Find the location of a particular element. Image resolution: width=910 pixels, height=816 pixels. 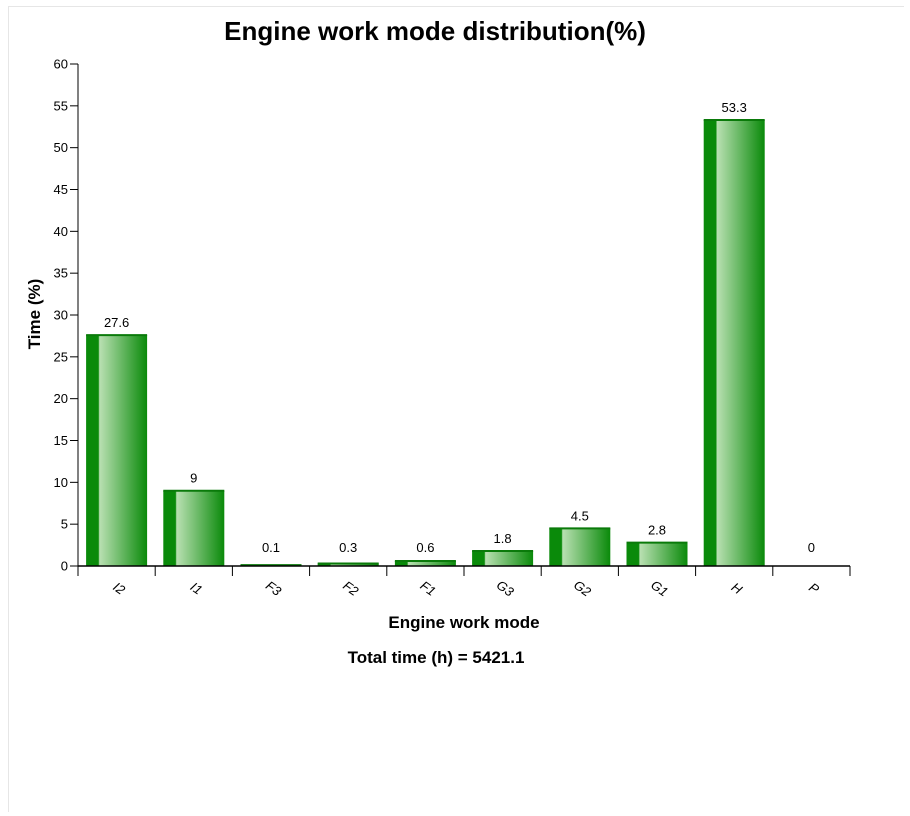

x-axis-title: Engine work mode is located at coordinates (463, 622).